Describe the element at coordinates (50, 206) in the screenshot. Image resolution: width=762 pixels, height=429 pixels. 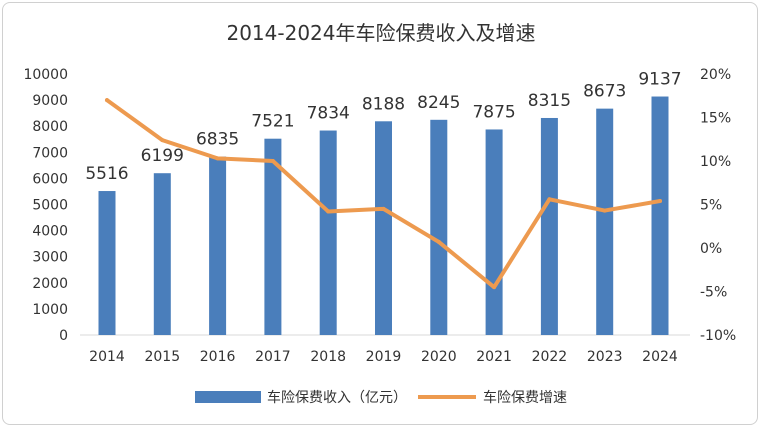
I see `y-left-tick-label: 5000` at that location.